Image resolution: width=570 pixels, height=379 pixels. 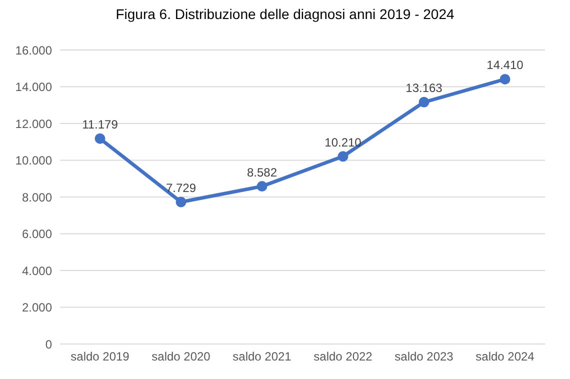 I want to click on y-tick-label: 4.000, so click(x=37, y=271).